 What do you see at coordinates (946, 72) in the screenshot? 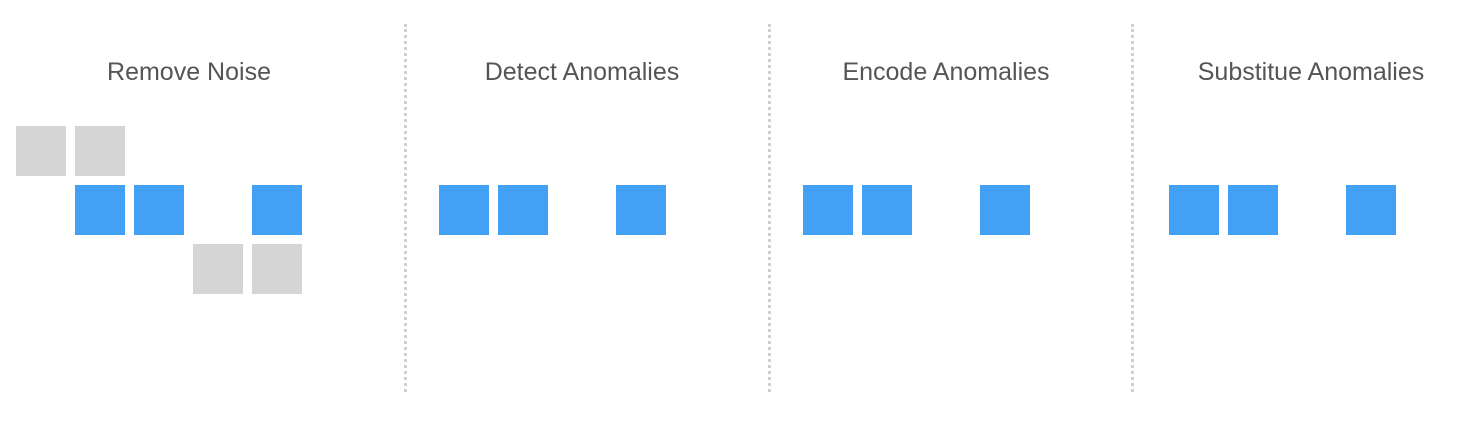
I see `stage-title-encode-anomalies: Encode Anomalies` at bounding box center [946, 72].